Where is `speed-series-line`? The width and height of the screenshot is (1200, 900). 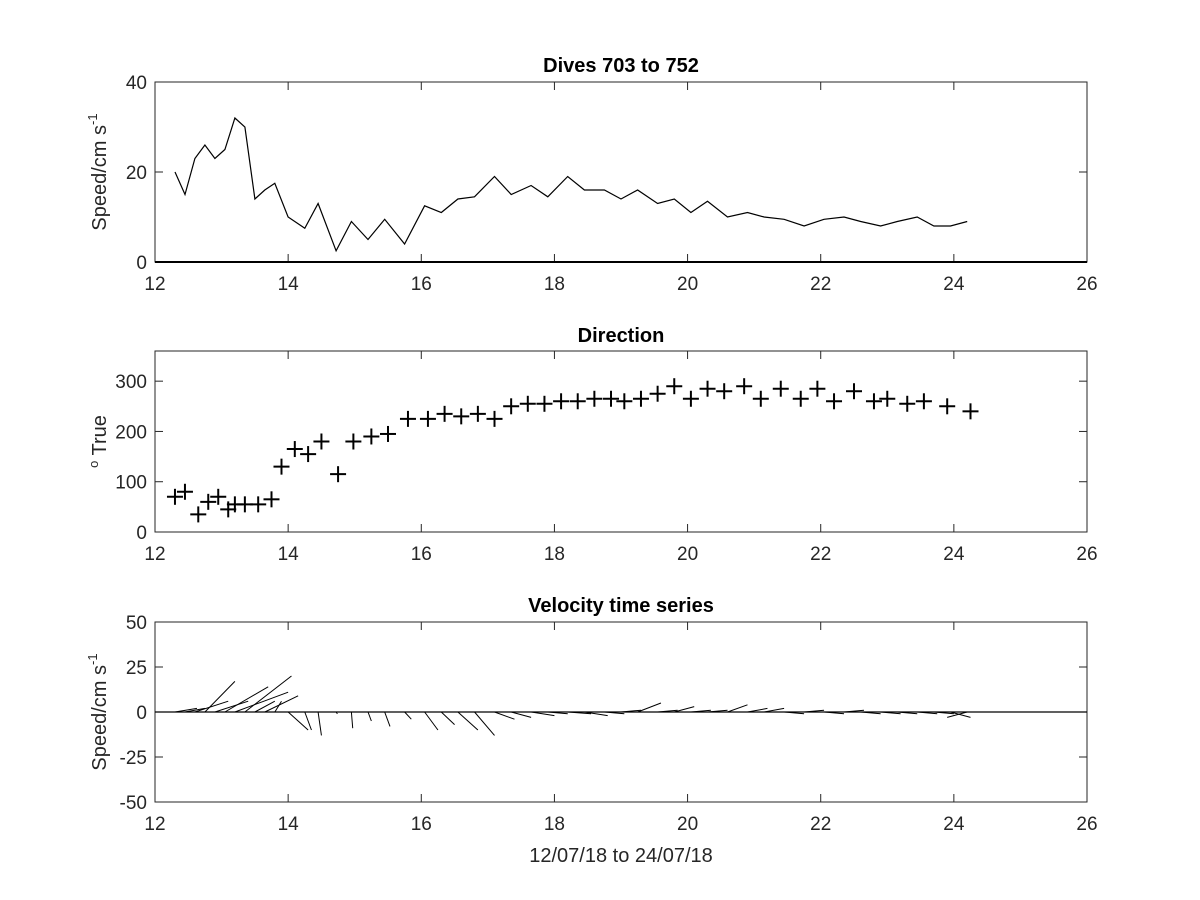
speed-series-line is located at coordinates (571, 184).